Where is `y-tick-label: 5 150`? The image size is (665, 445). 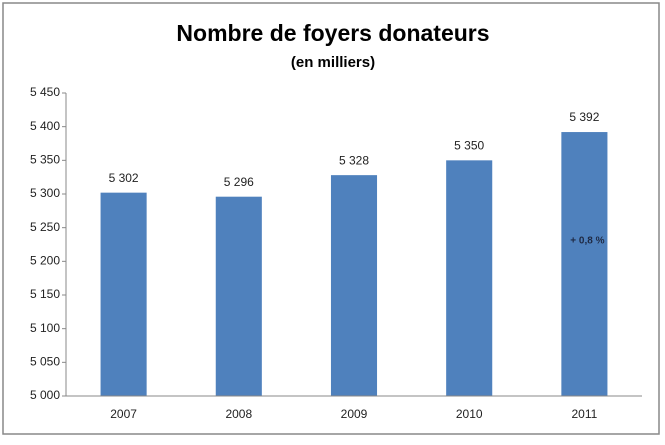
y-tick-label: 5 150 is located at coordinates (45, 294).